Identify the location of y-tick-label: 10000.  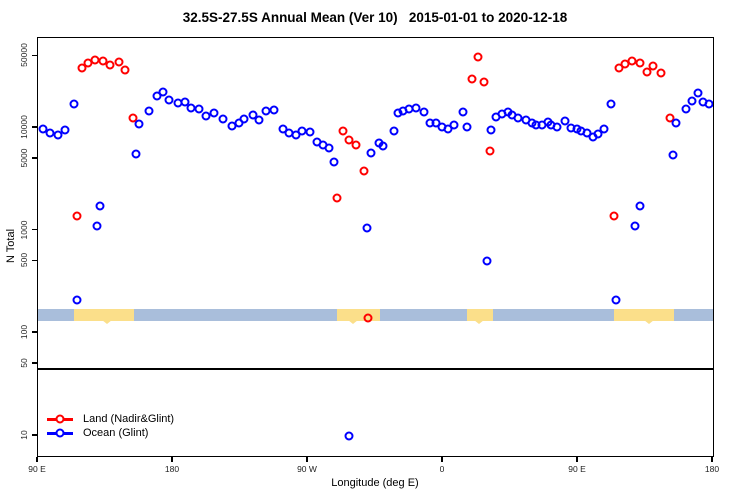
(24, 127).